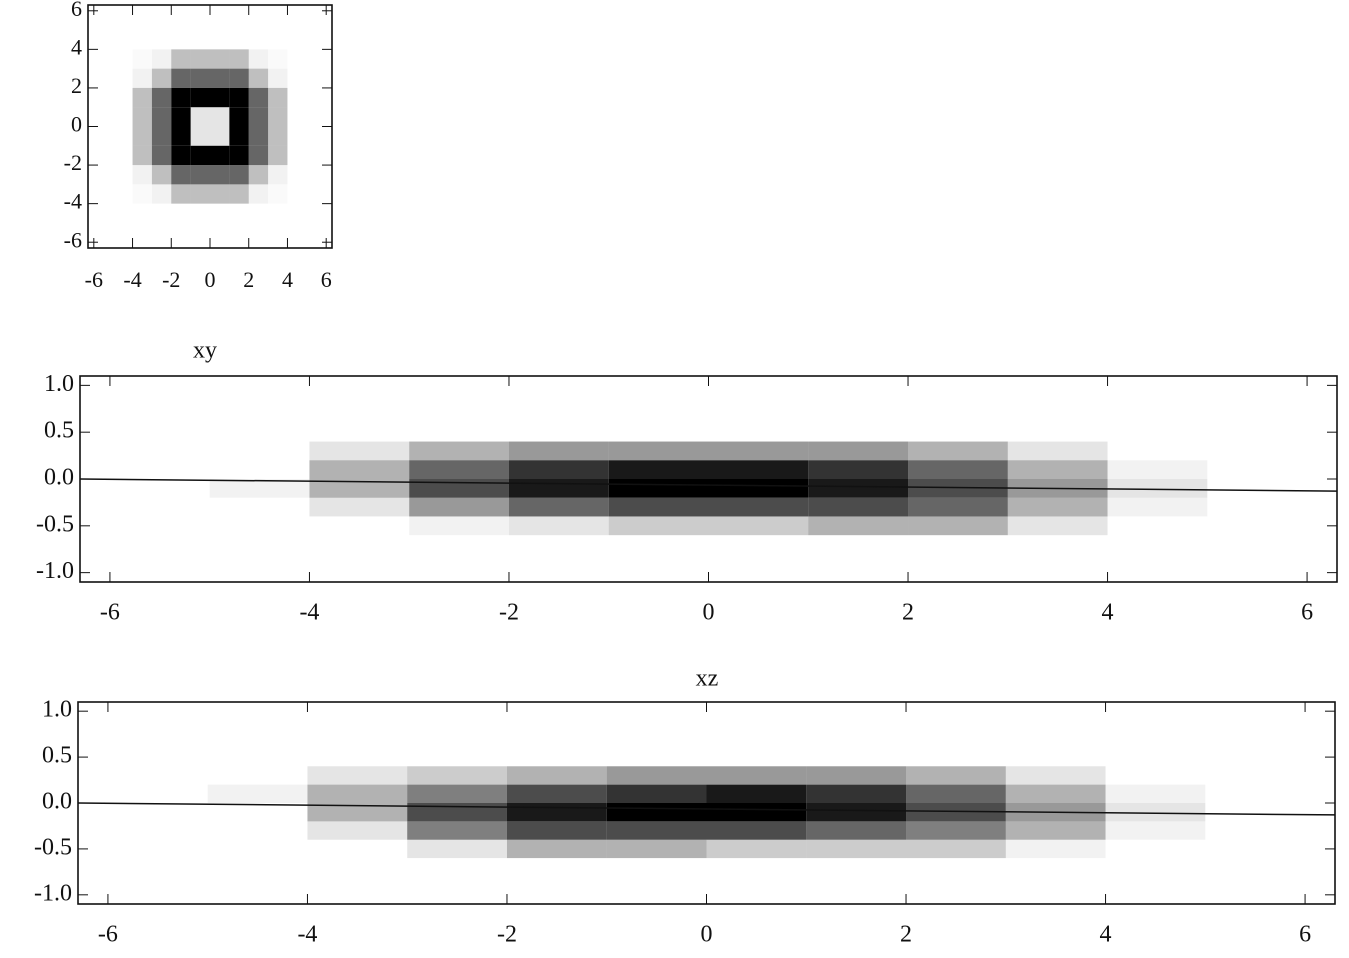  I want to click on y-tick-label: -2, so click(73, 162).